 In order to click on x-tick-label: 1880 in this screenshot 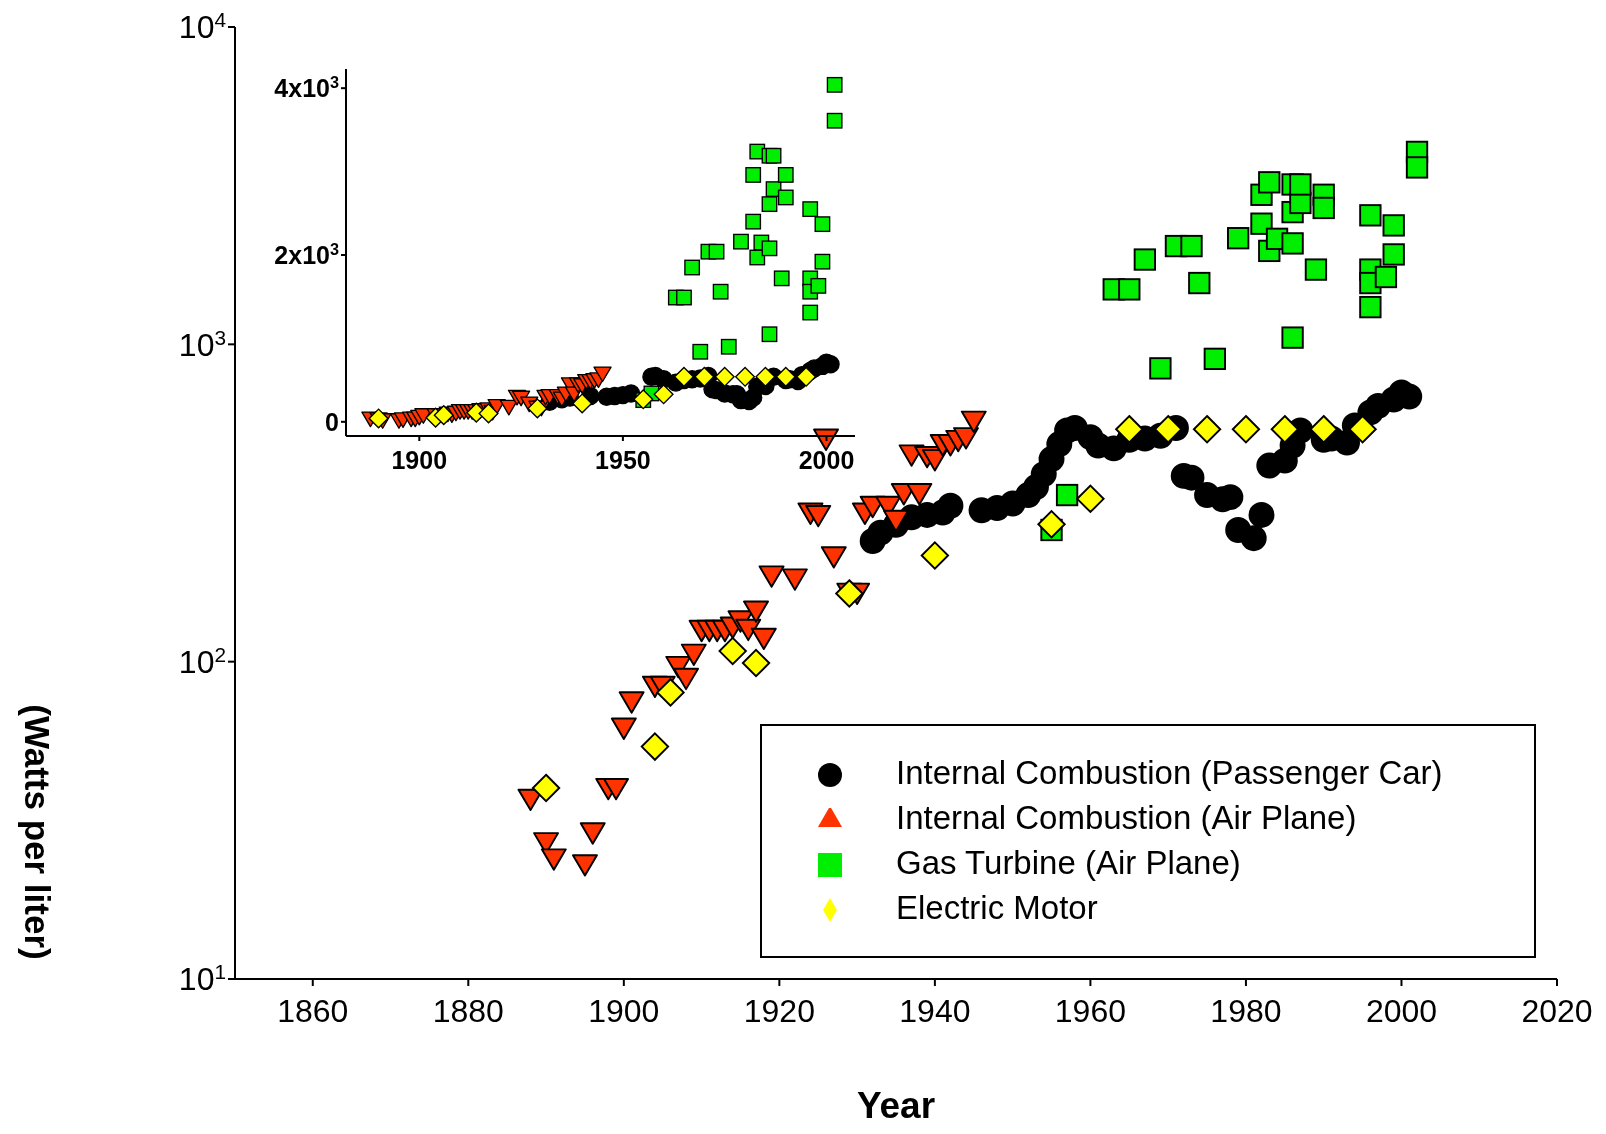, I will do `click(468, 1010)`.